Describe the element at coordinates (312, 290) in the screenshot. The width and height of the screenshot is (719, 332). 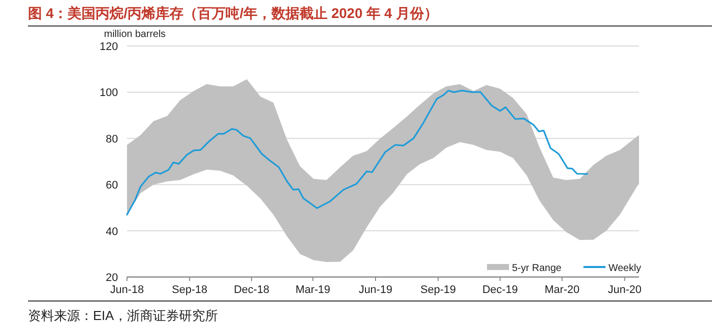
I see `x-tick-label: Mar-19` at that location.